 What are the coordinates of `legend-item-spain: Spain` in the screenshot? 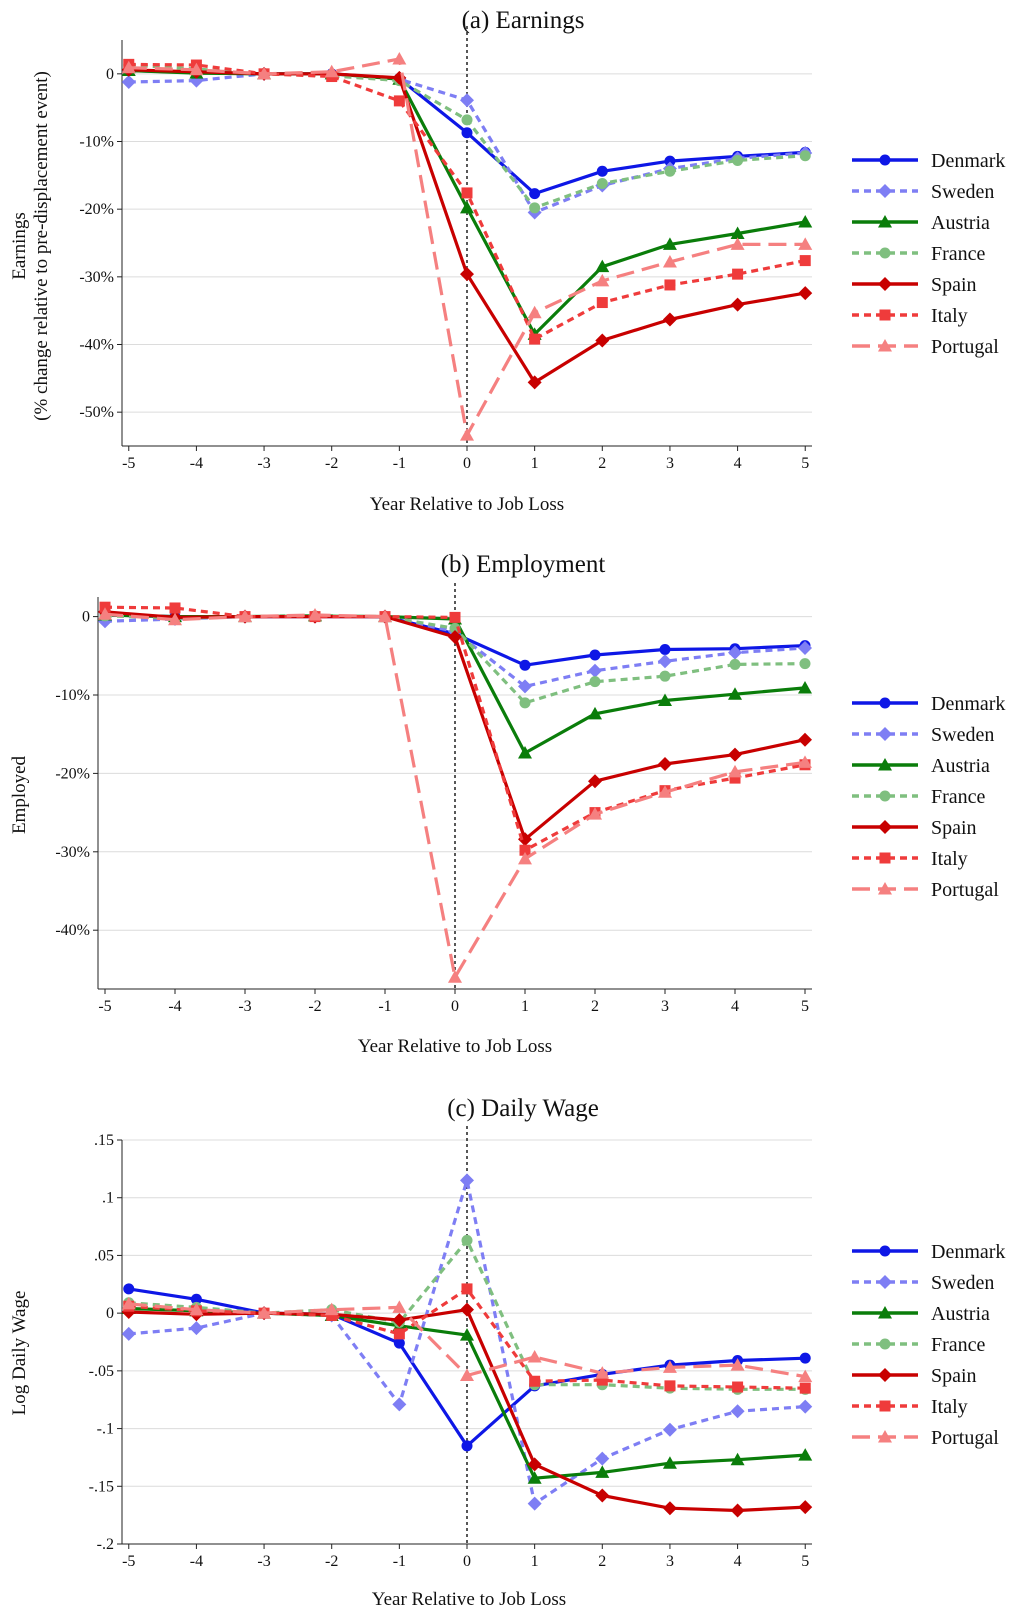 It's located at (914, 1376).